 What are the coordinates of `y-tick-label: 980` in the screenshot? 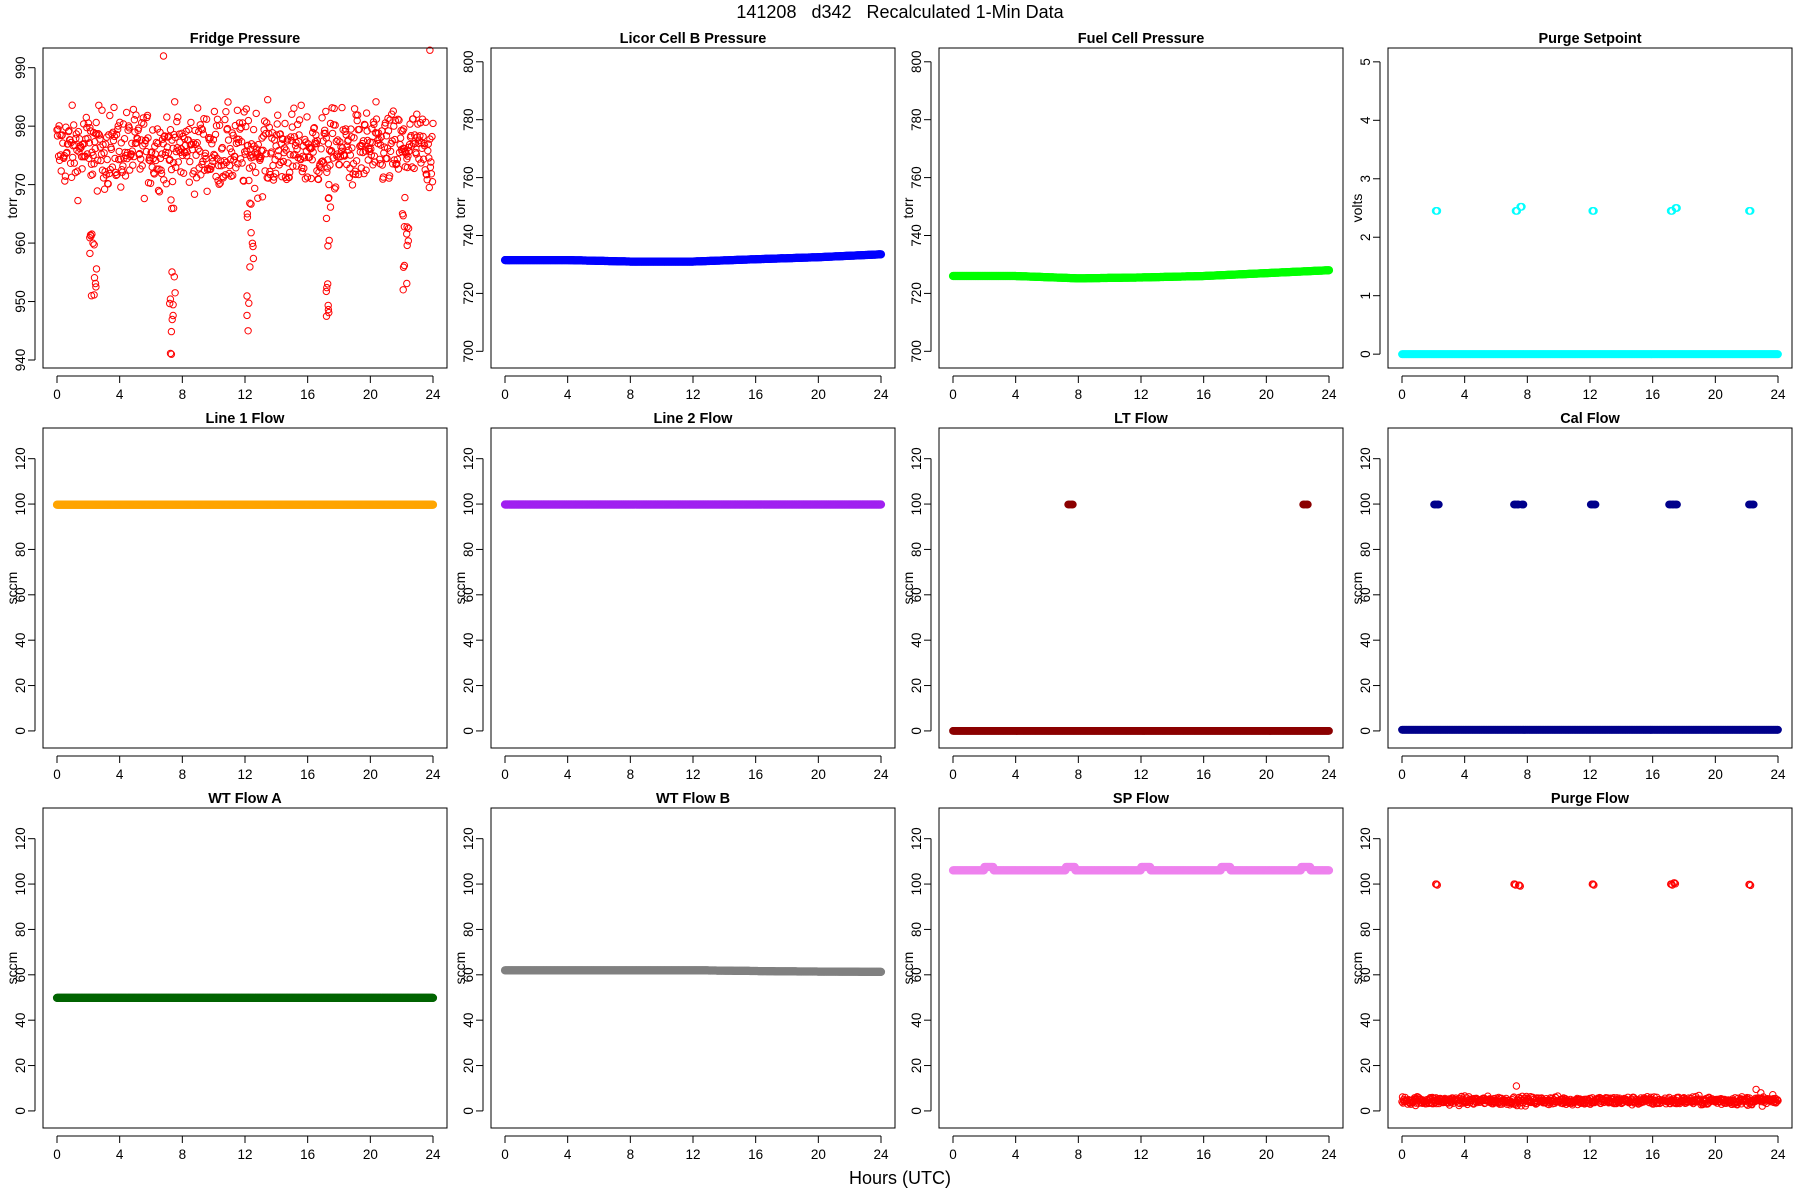 It's located at (20, 126).